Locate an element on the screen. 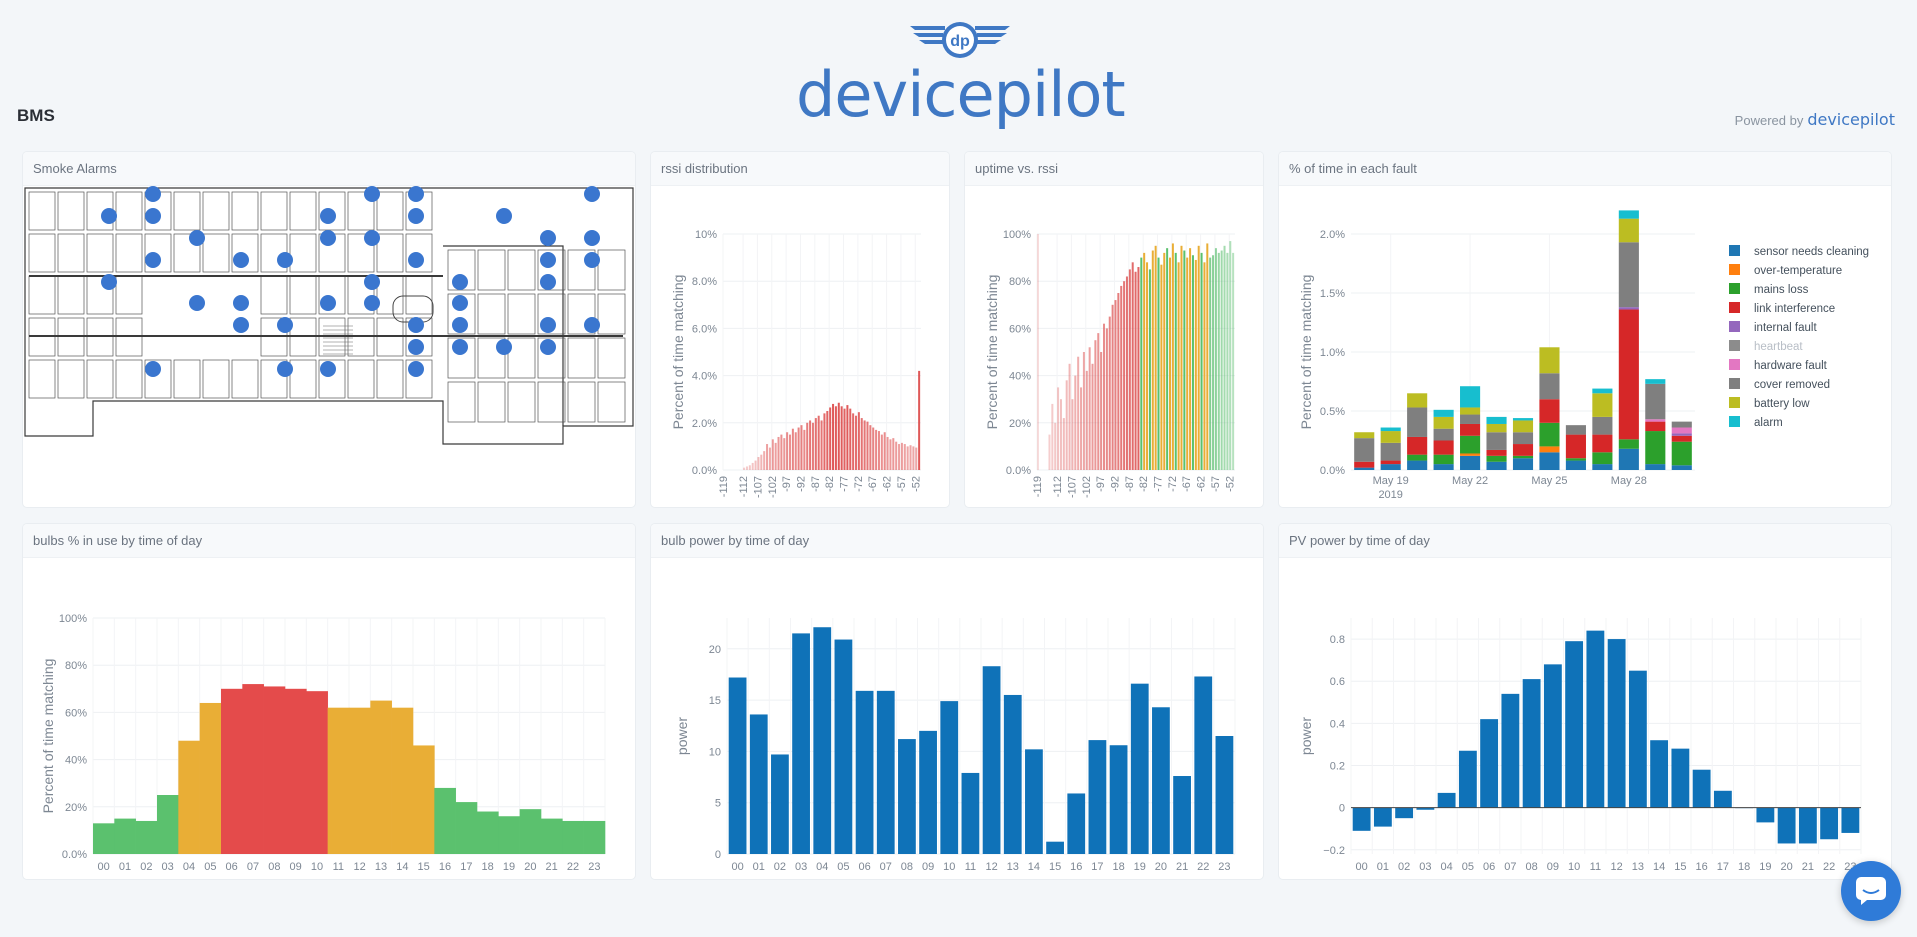  x-tick-label: 11 is located at coordinates (1595, 867).